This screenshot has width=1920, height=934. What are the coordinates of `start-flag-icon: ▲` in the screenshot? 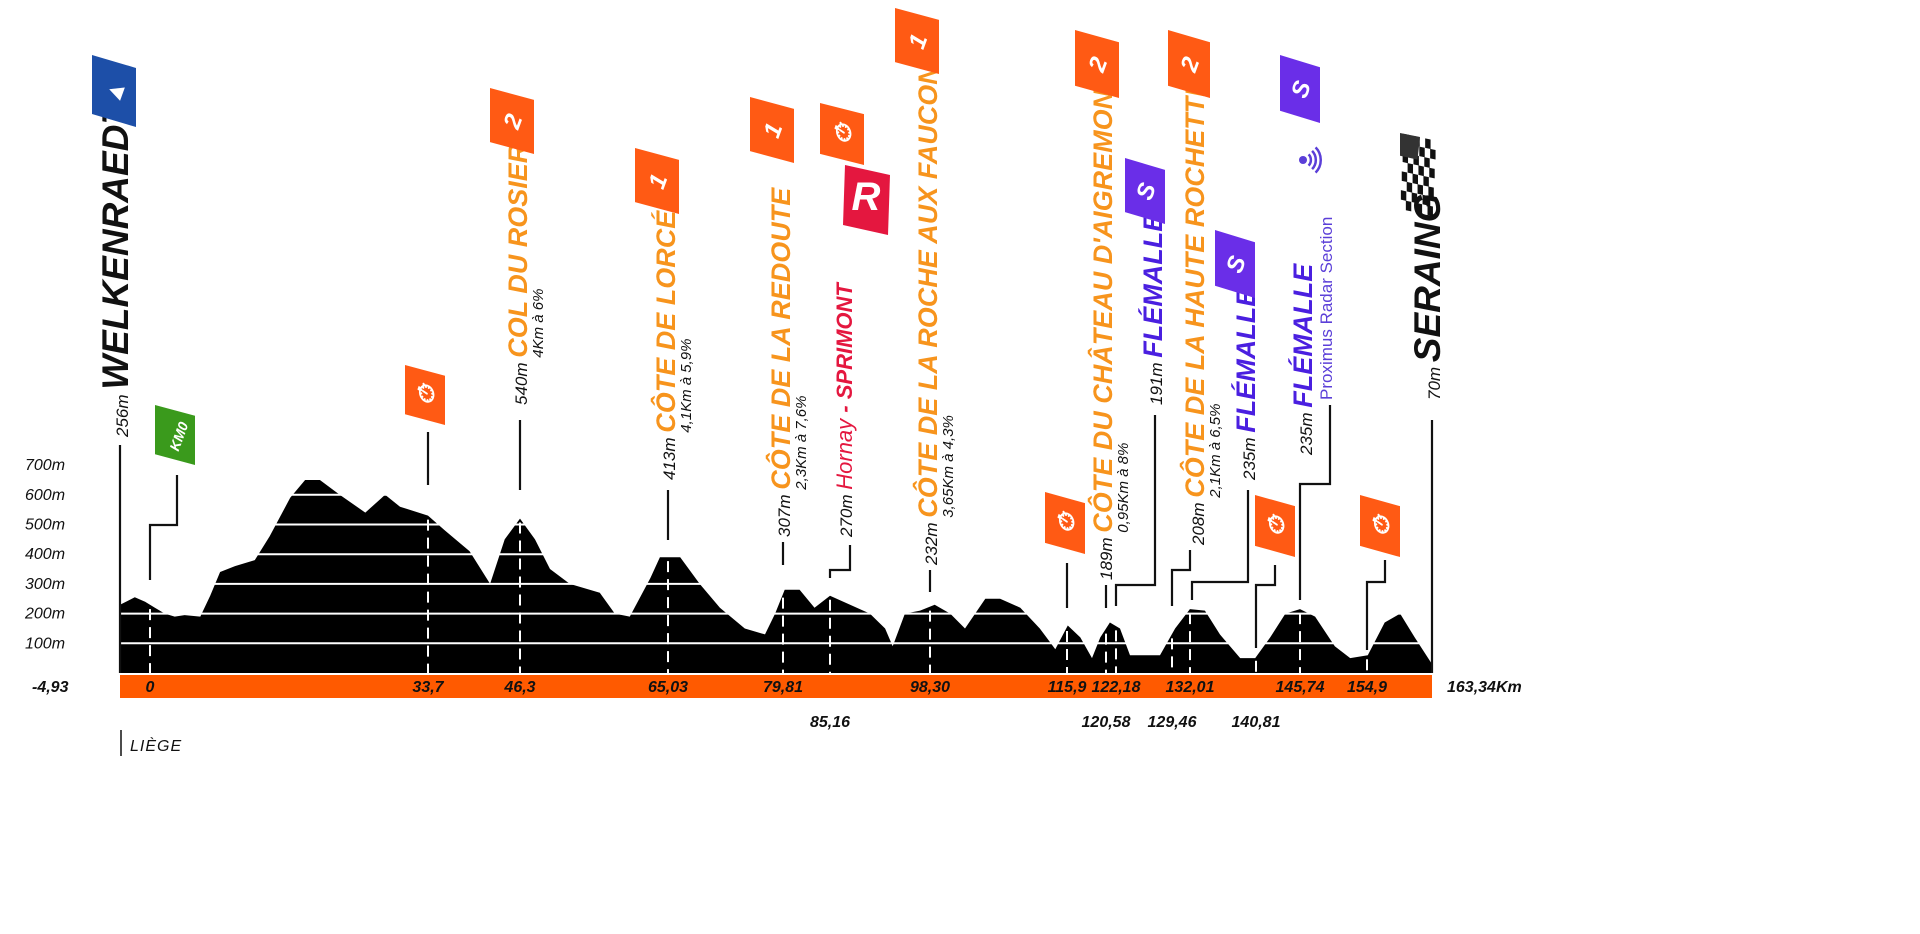 It's located at (114, 91).